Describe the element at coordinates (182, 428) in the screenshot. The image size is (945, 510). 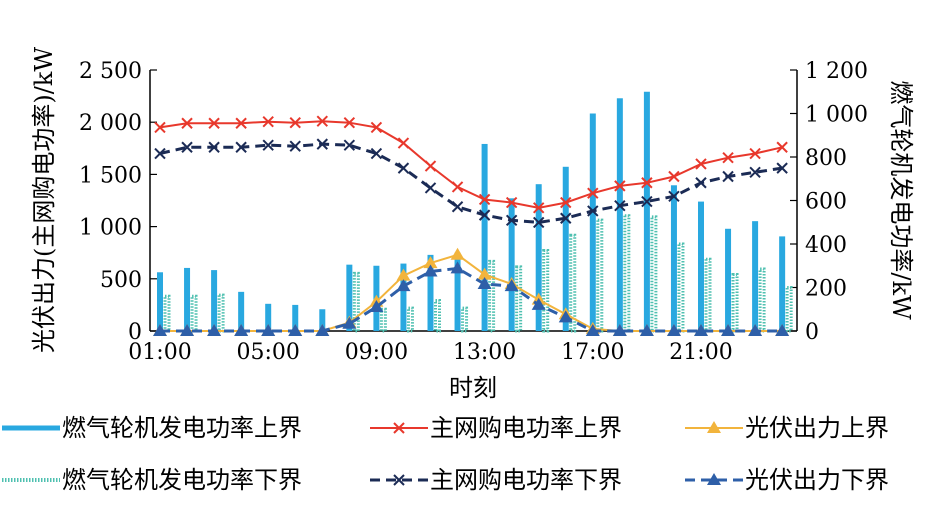
I see `legend-label: 燃气轮机发电功率上界` at that location.